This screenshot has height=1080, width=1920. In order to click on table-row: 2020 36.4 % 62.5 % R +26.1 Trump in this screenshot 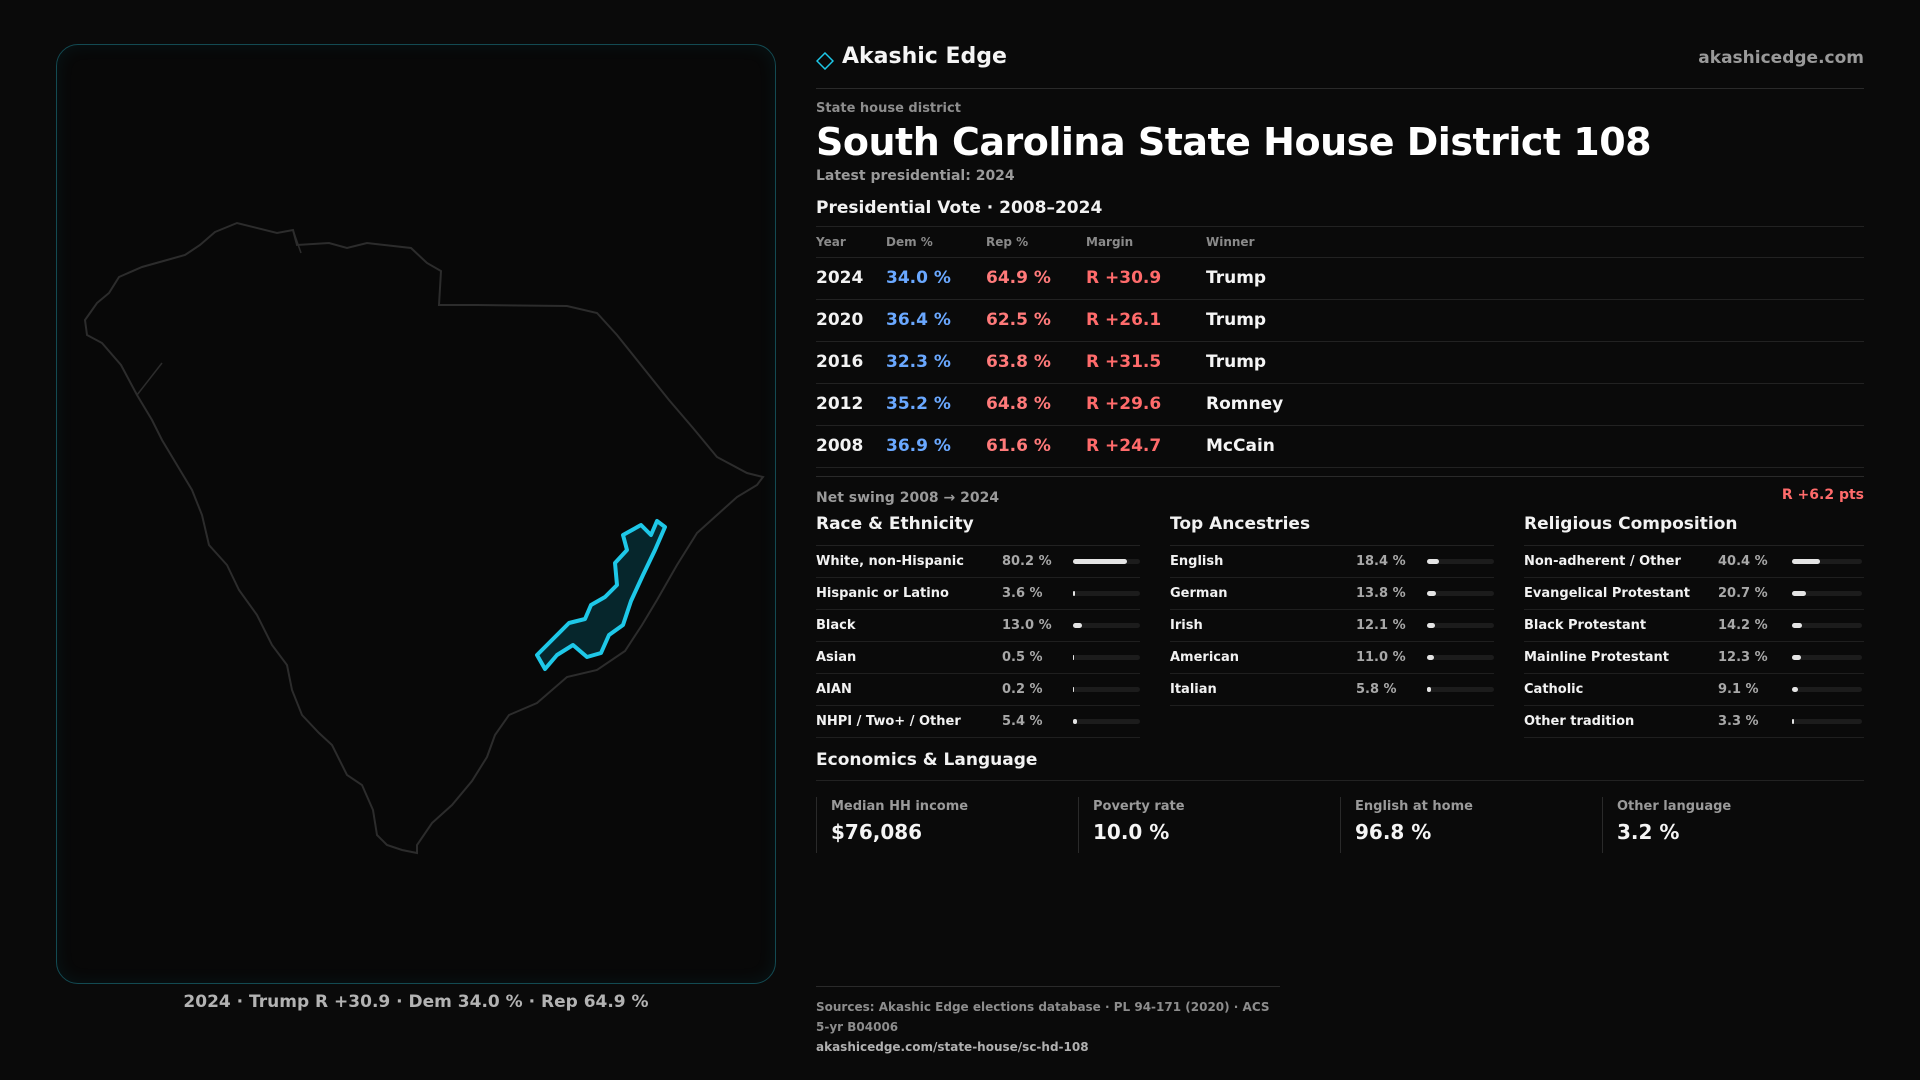, I will do `click(1340, 320)`.